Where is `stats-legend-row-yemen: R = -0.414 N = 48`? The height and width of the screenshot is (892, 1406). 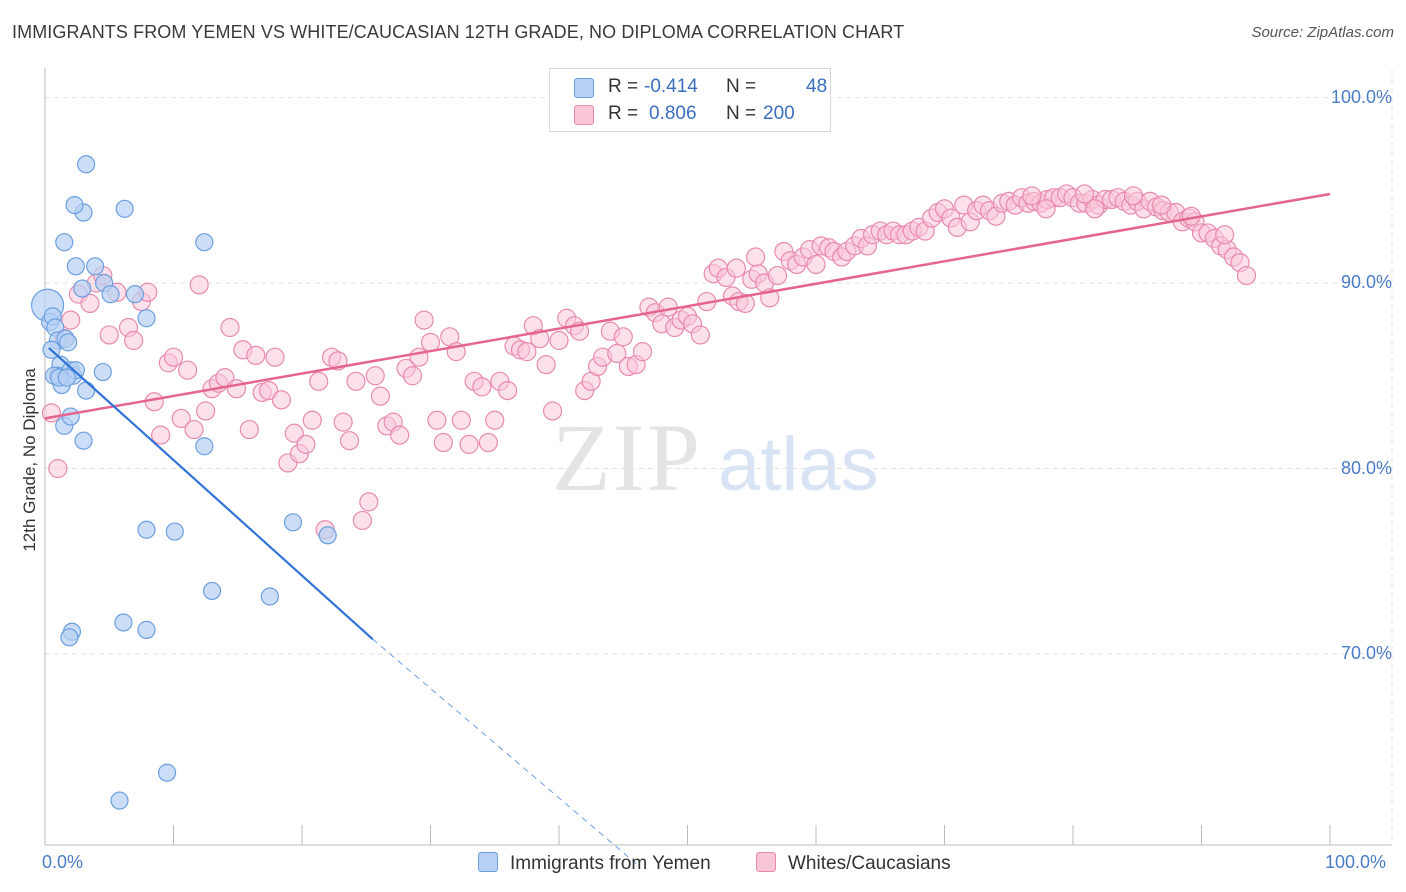
stats-legend-row-yemen: R = -0.414 N = 48 is located at coordinates (690, 87).